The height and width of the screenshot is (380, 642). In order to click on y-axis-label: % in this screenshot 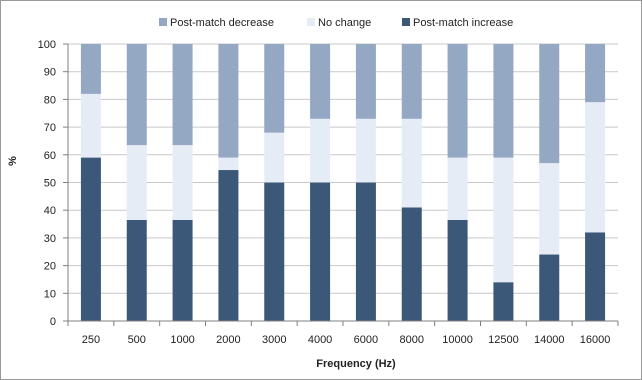, I will do `click(13, 161)`.